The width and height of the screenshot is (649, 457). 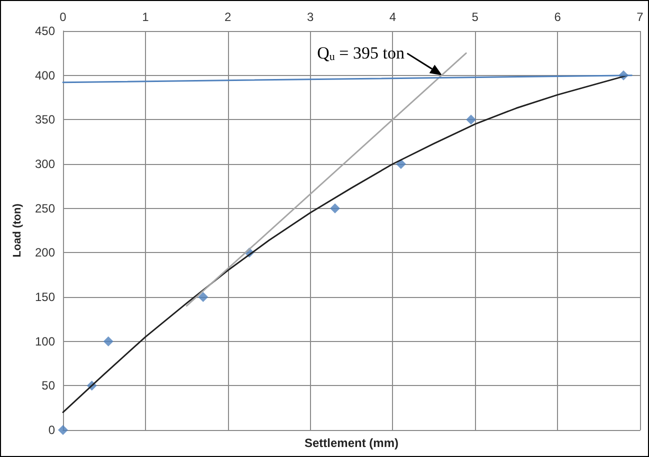 I want to click on y-tick-label: 350, so click(x=45, y=119).